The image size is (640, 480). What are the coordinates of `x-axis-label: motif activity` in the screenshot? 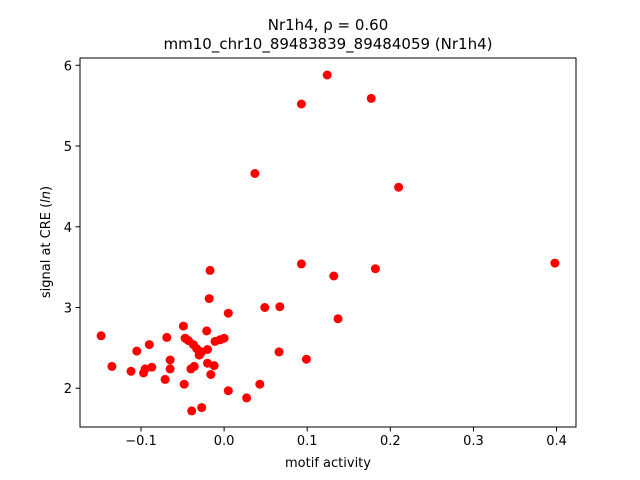 It's located at (328, 463).